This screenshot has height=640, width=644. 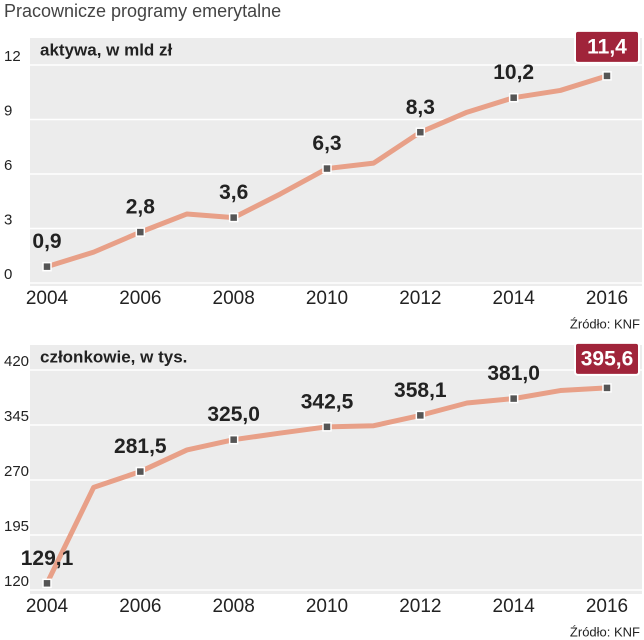 I want to click on page-title: Pracownicze programy emerytalne, so click(x=142, y=11).